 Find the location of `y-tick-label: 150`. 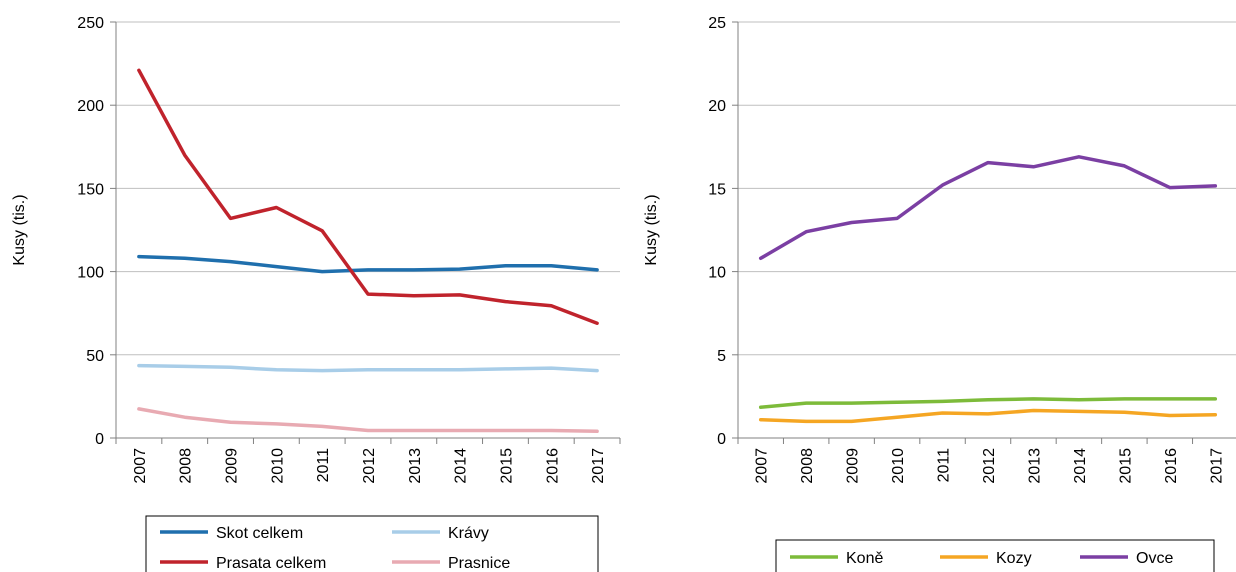

y-tick-label: 150 is located at coordinates (90, 189).